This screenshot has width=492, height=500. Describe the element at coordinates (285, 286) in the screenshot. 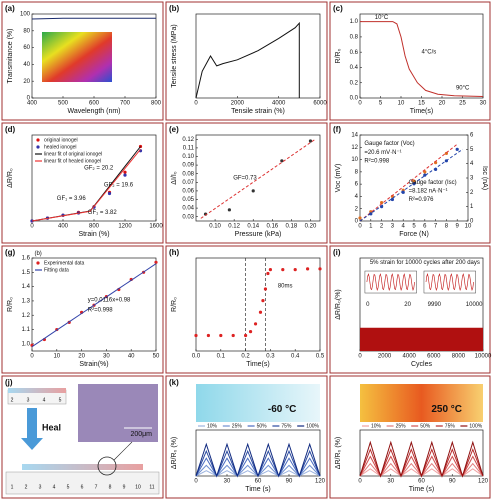

I see `annotation: 80ms` at that location.